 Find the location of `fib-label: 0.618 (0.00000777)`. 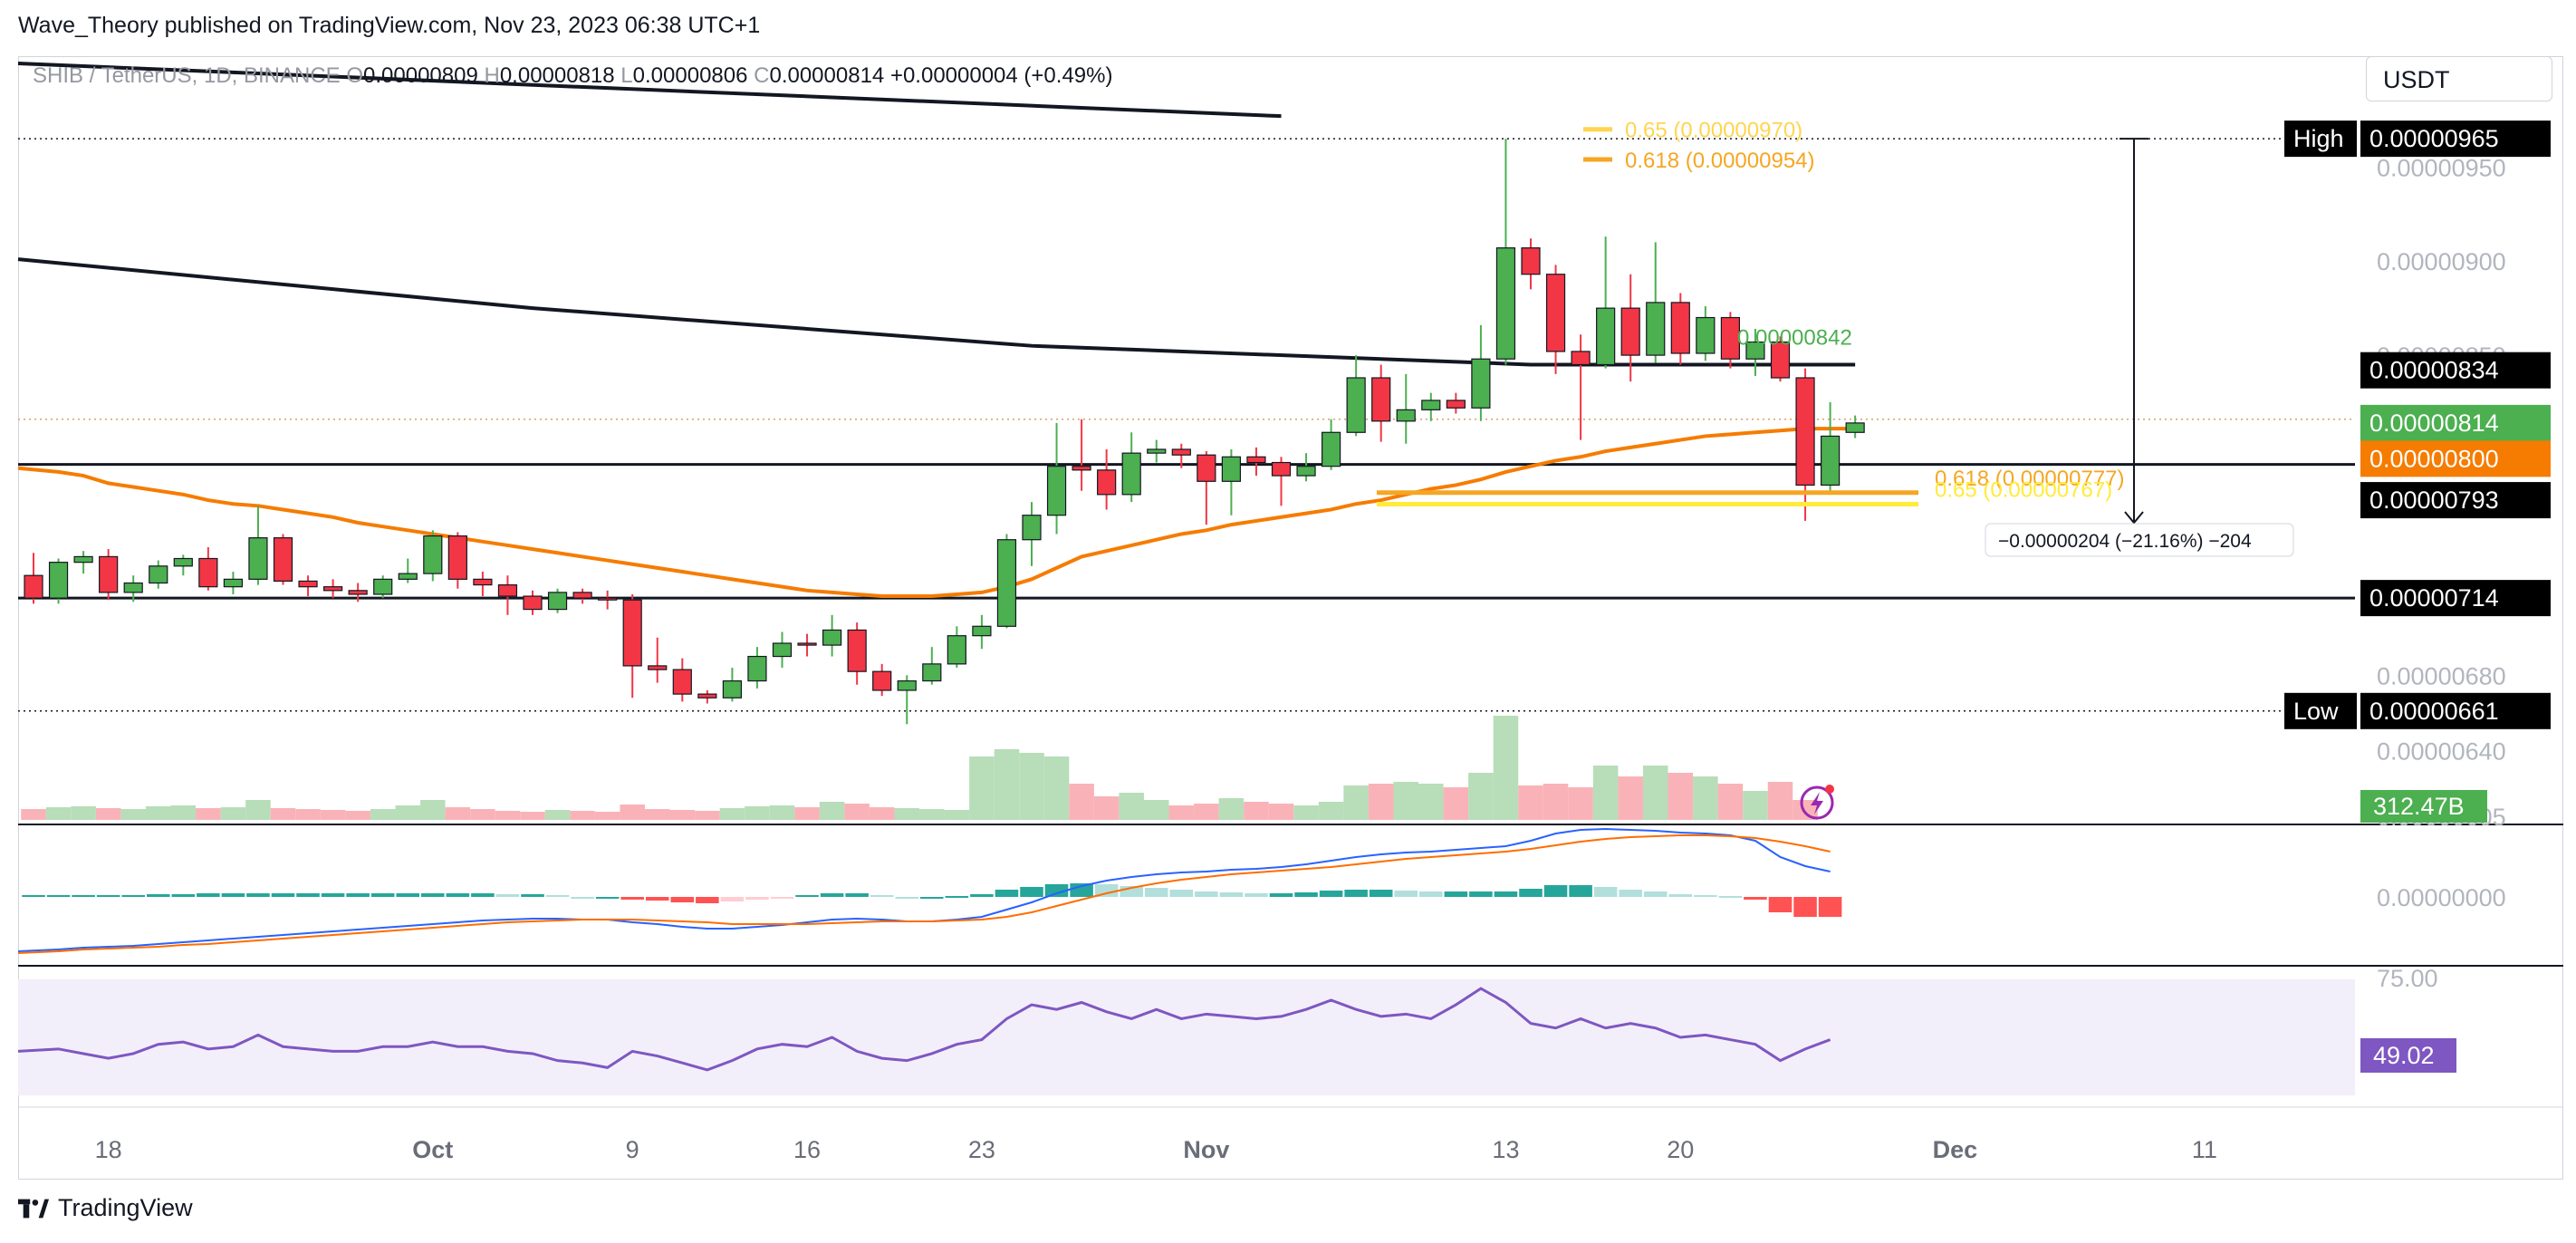

fib-label: 0.618 (0.00000777) is located at coordinates (2030, 479).